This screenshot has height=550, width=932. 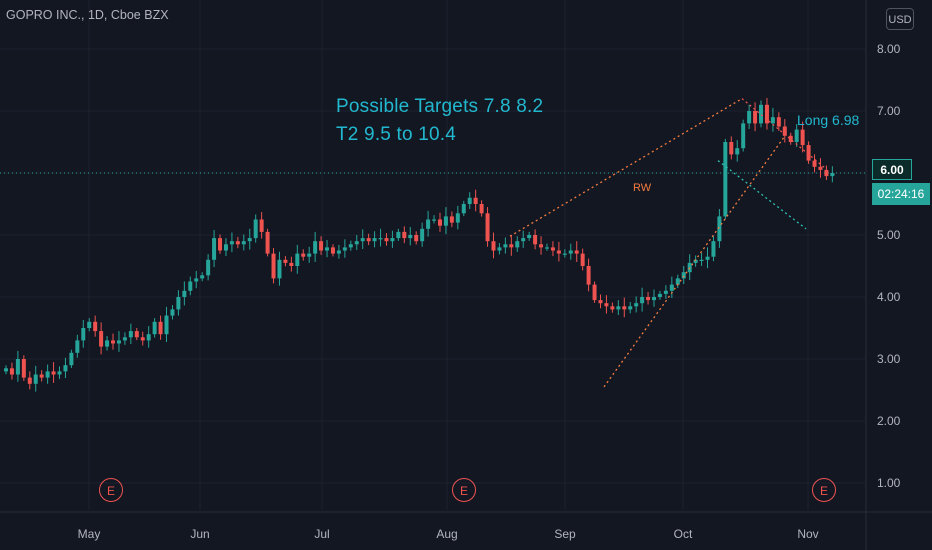 I want to click on rw-label: RW, so click(x=642, y=188).